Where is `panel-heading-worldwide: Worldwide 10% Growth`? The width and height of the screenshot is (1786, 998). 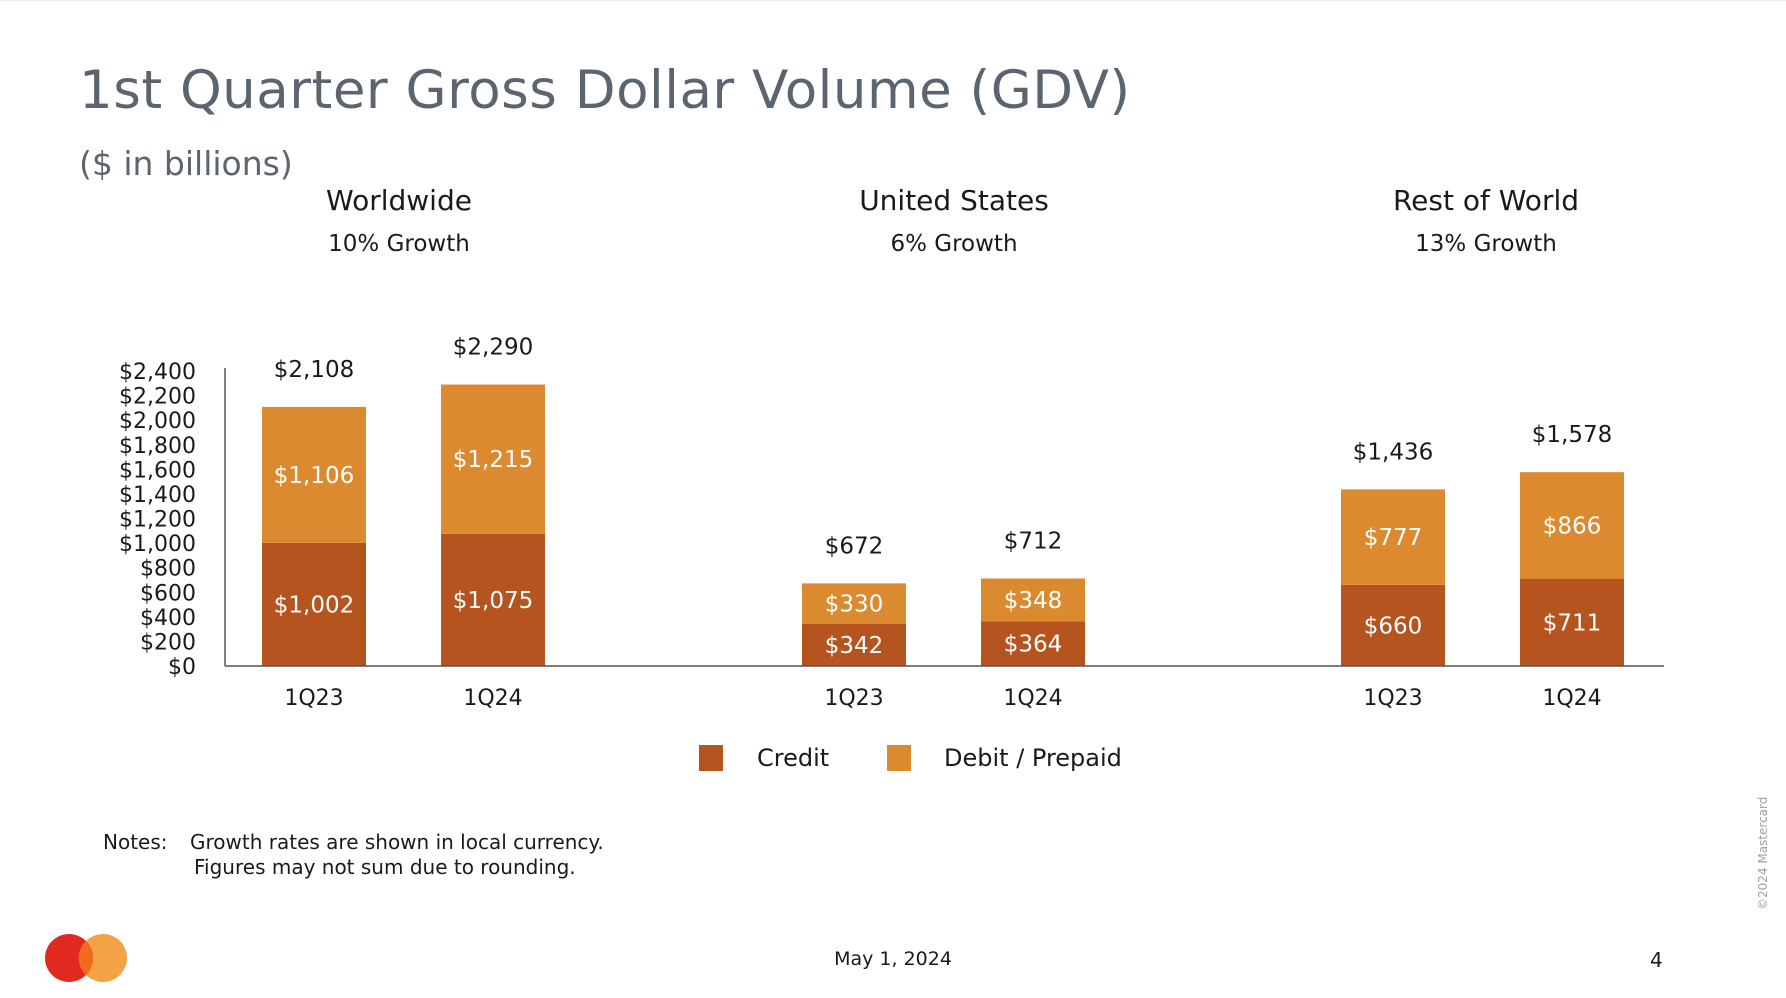
panel-heading-worldwide: Worldwide 10% Growth is located at coordinates (399, 220).